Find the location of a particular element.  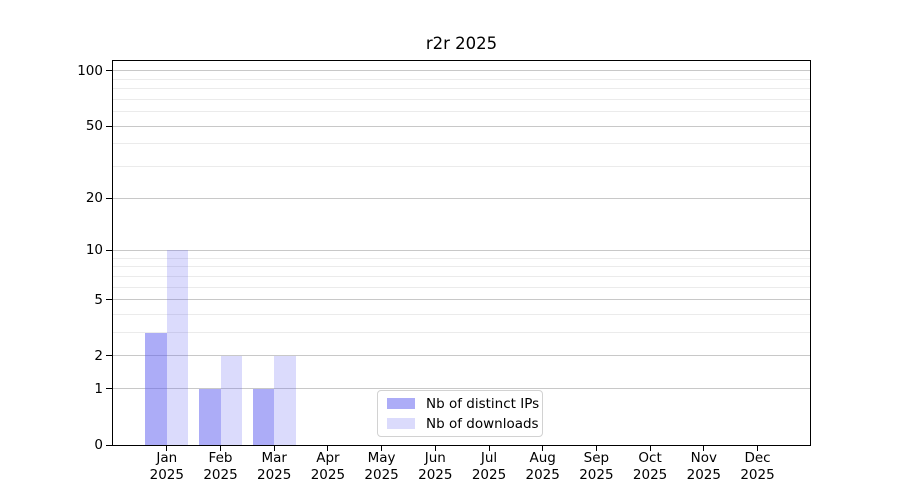

y-tick-label-20: 20 is located at coordinates (94, 198).